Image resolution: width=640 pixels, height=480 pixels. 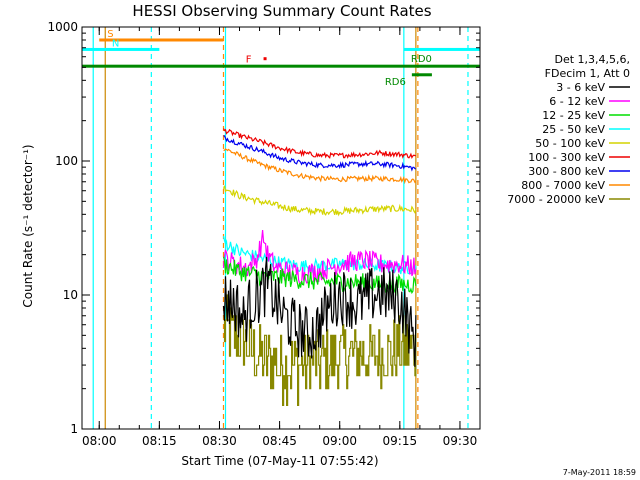 I want to click on x-tick-label: 08:45, so click(x=279, y=441).